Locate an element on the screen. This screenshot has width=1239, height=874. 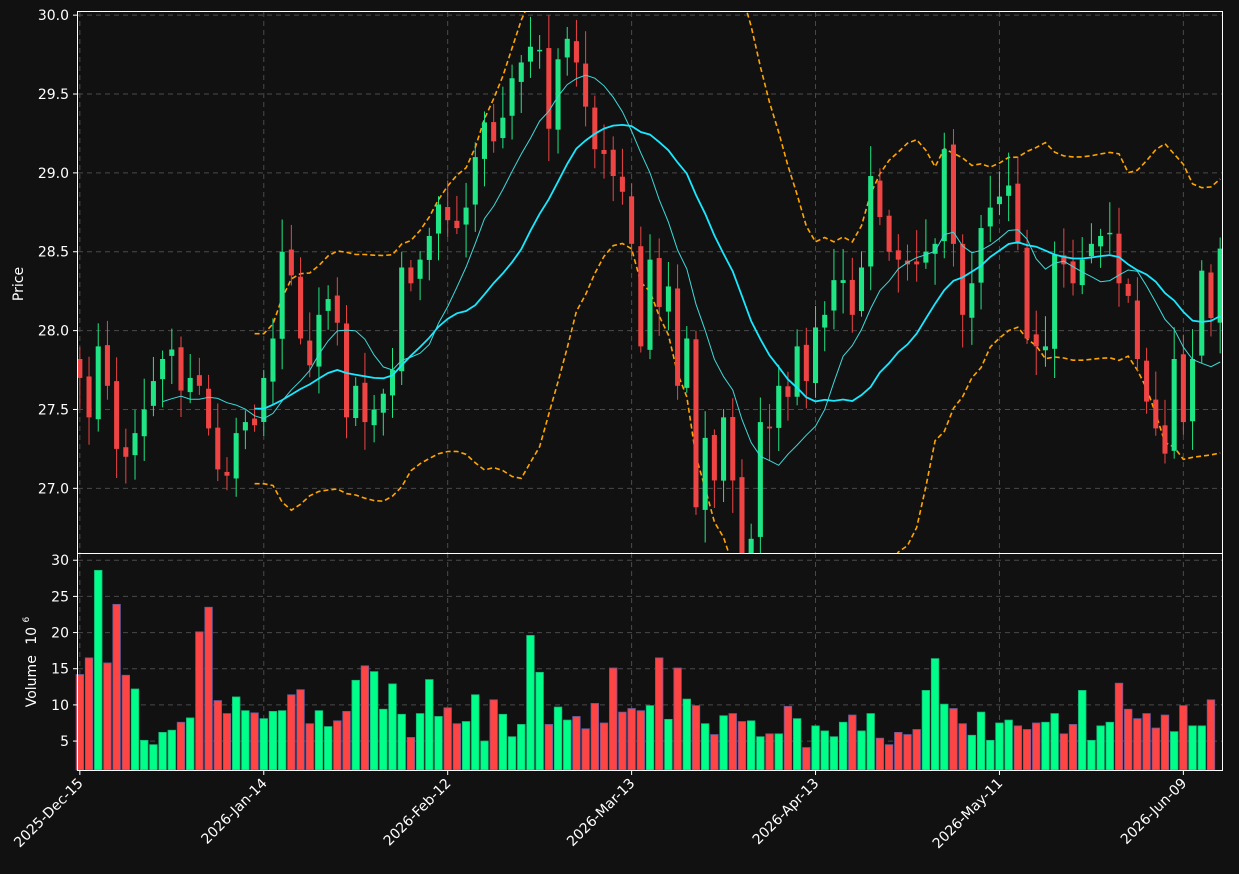
price-tick-label: 28.0 is located at coordinates (53, 332).